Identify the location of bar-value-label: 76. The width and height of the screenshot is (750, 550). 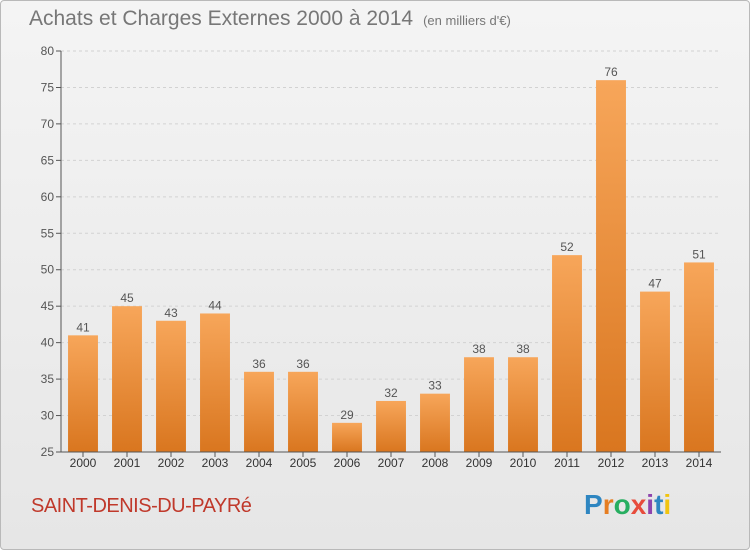
(611, 72).